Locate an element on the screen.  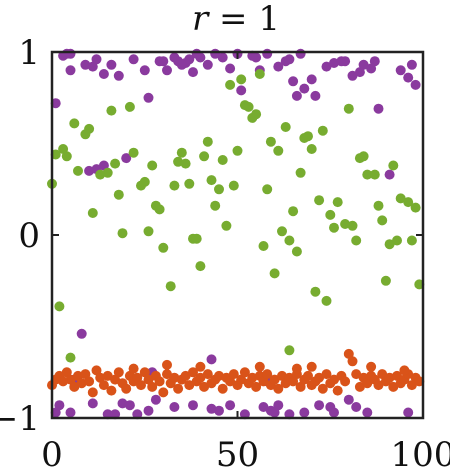
chart-title: r = 1 is located at coordinates (236, 19).